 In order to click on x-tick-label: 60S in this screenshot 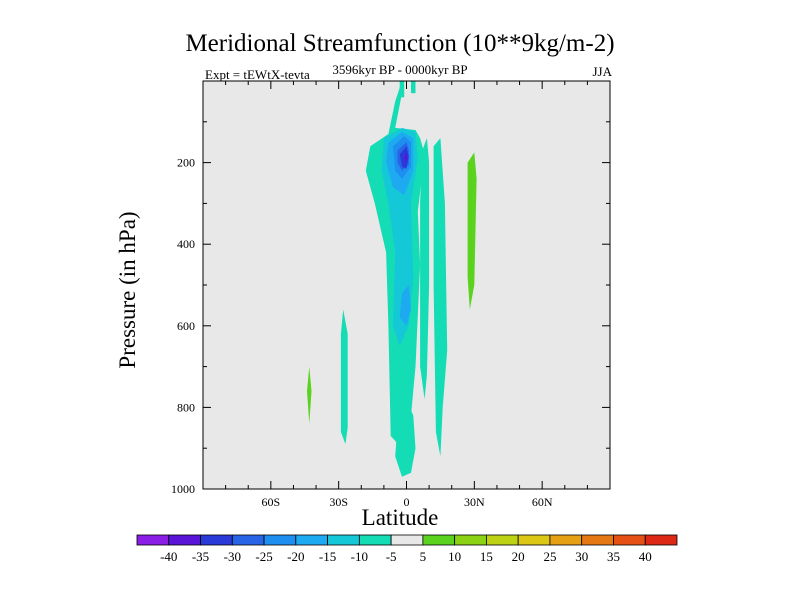, I will do `click(270, 502)`.